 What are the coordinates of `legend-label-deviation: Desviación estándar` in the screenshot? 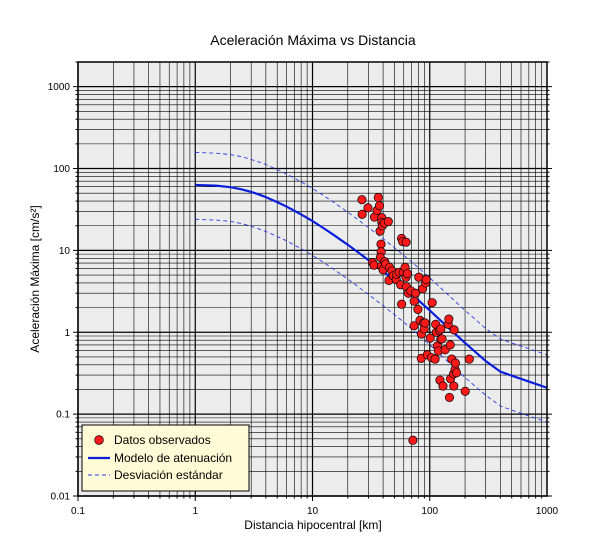 It's located at (168, 475).